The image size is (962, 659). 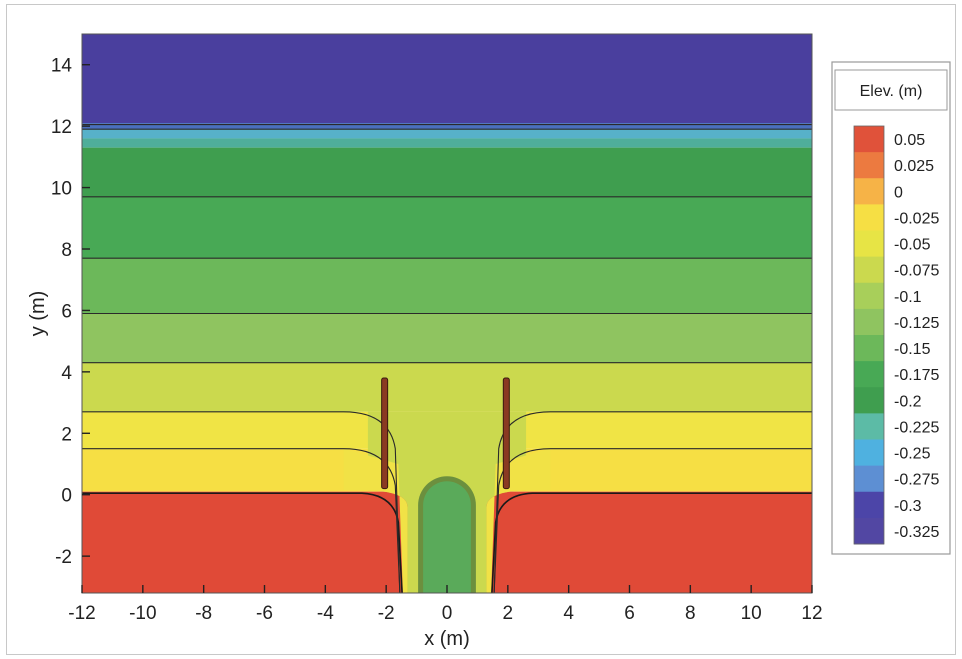 I want to click on y-tick-label: 12, so click(x=61, y=127).